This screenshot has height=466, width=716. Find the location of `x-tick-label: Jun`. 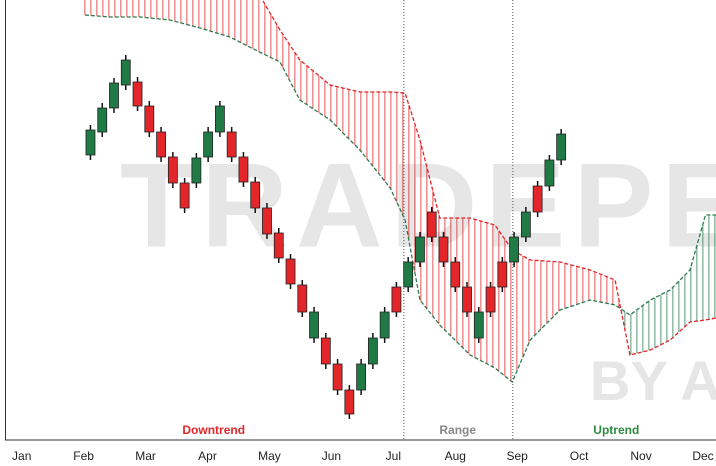

x-tick-label: Jun is located at coordinates (331, 456).